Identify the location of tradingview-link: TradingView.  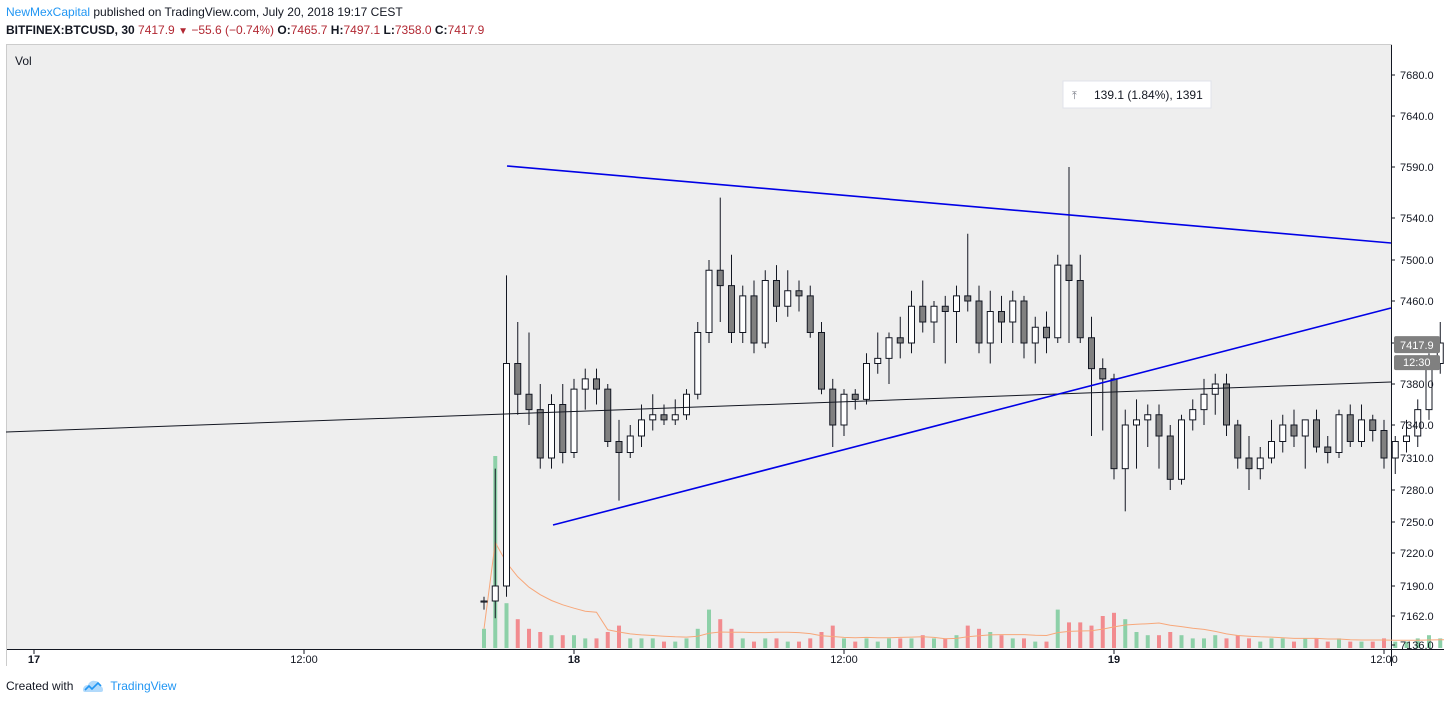
(143, 686).